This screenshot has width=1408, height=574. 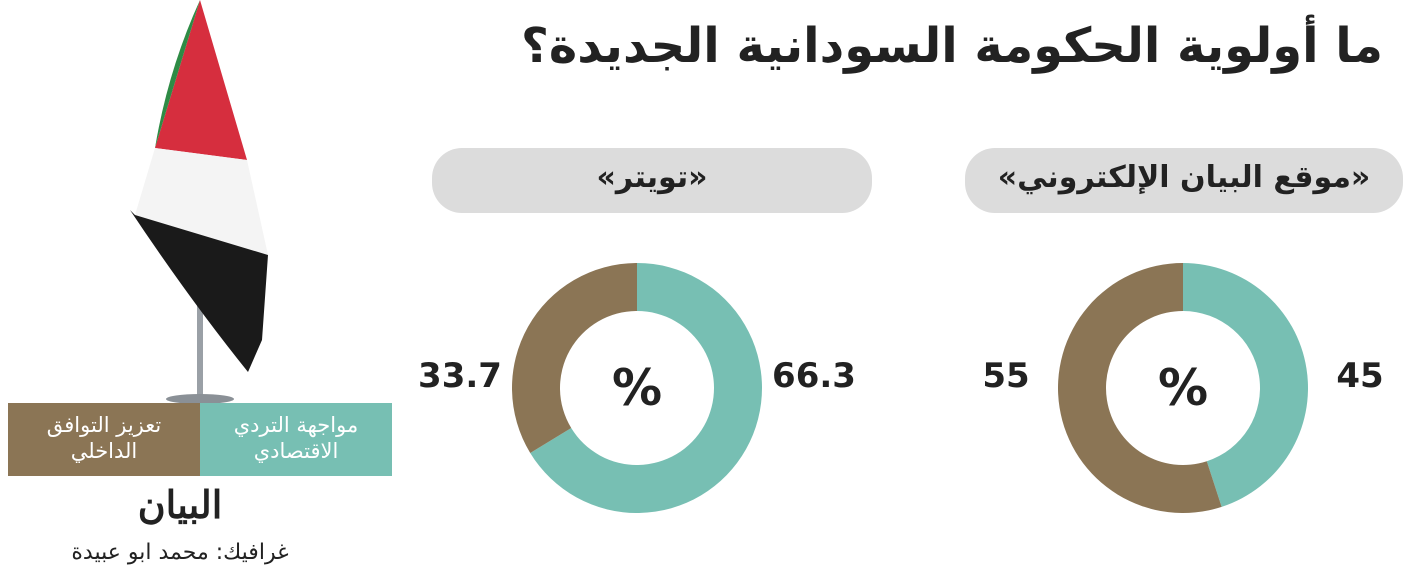 I want to click on chart-title: «موقع البيان الإلكتروني», so click(x=1184, y=177).